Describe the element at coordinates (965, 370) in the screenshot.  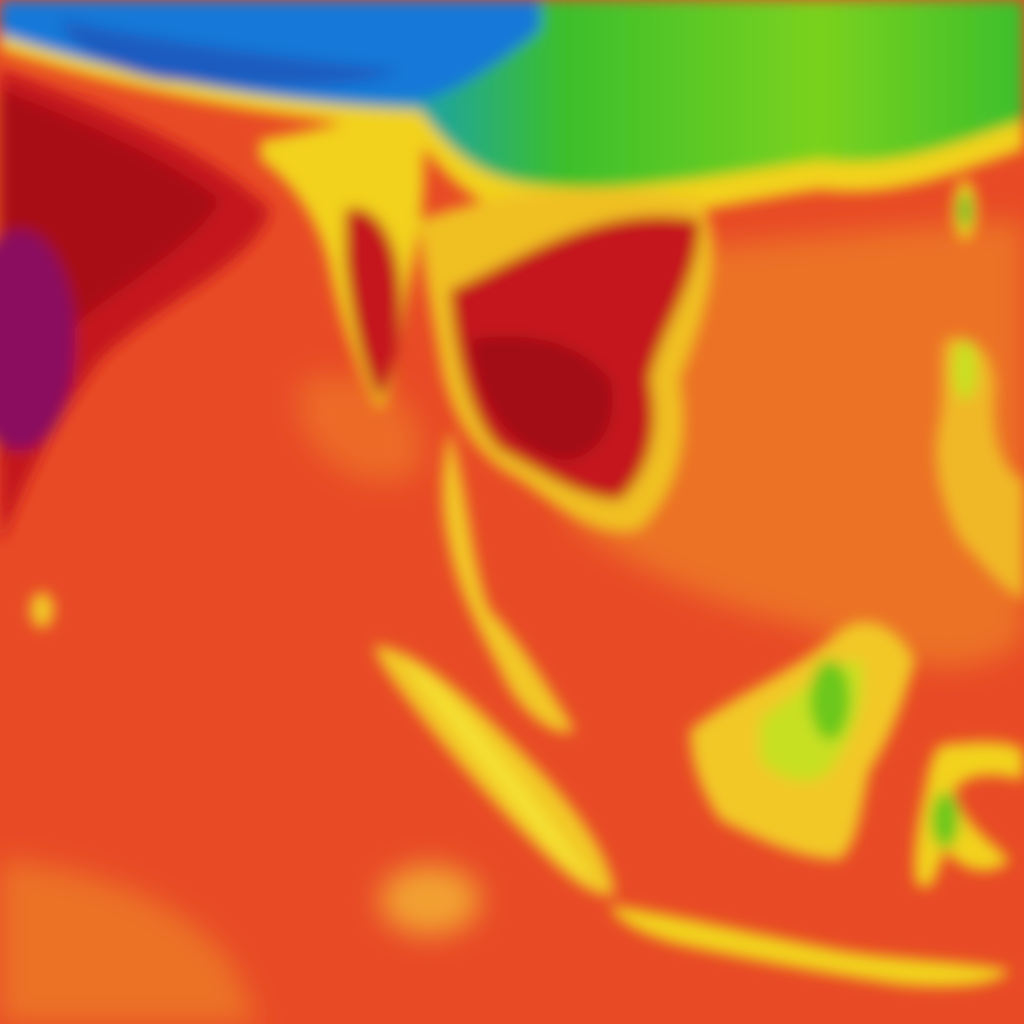
I see `luzon-highland` at that location.